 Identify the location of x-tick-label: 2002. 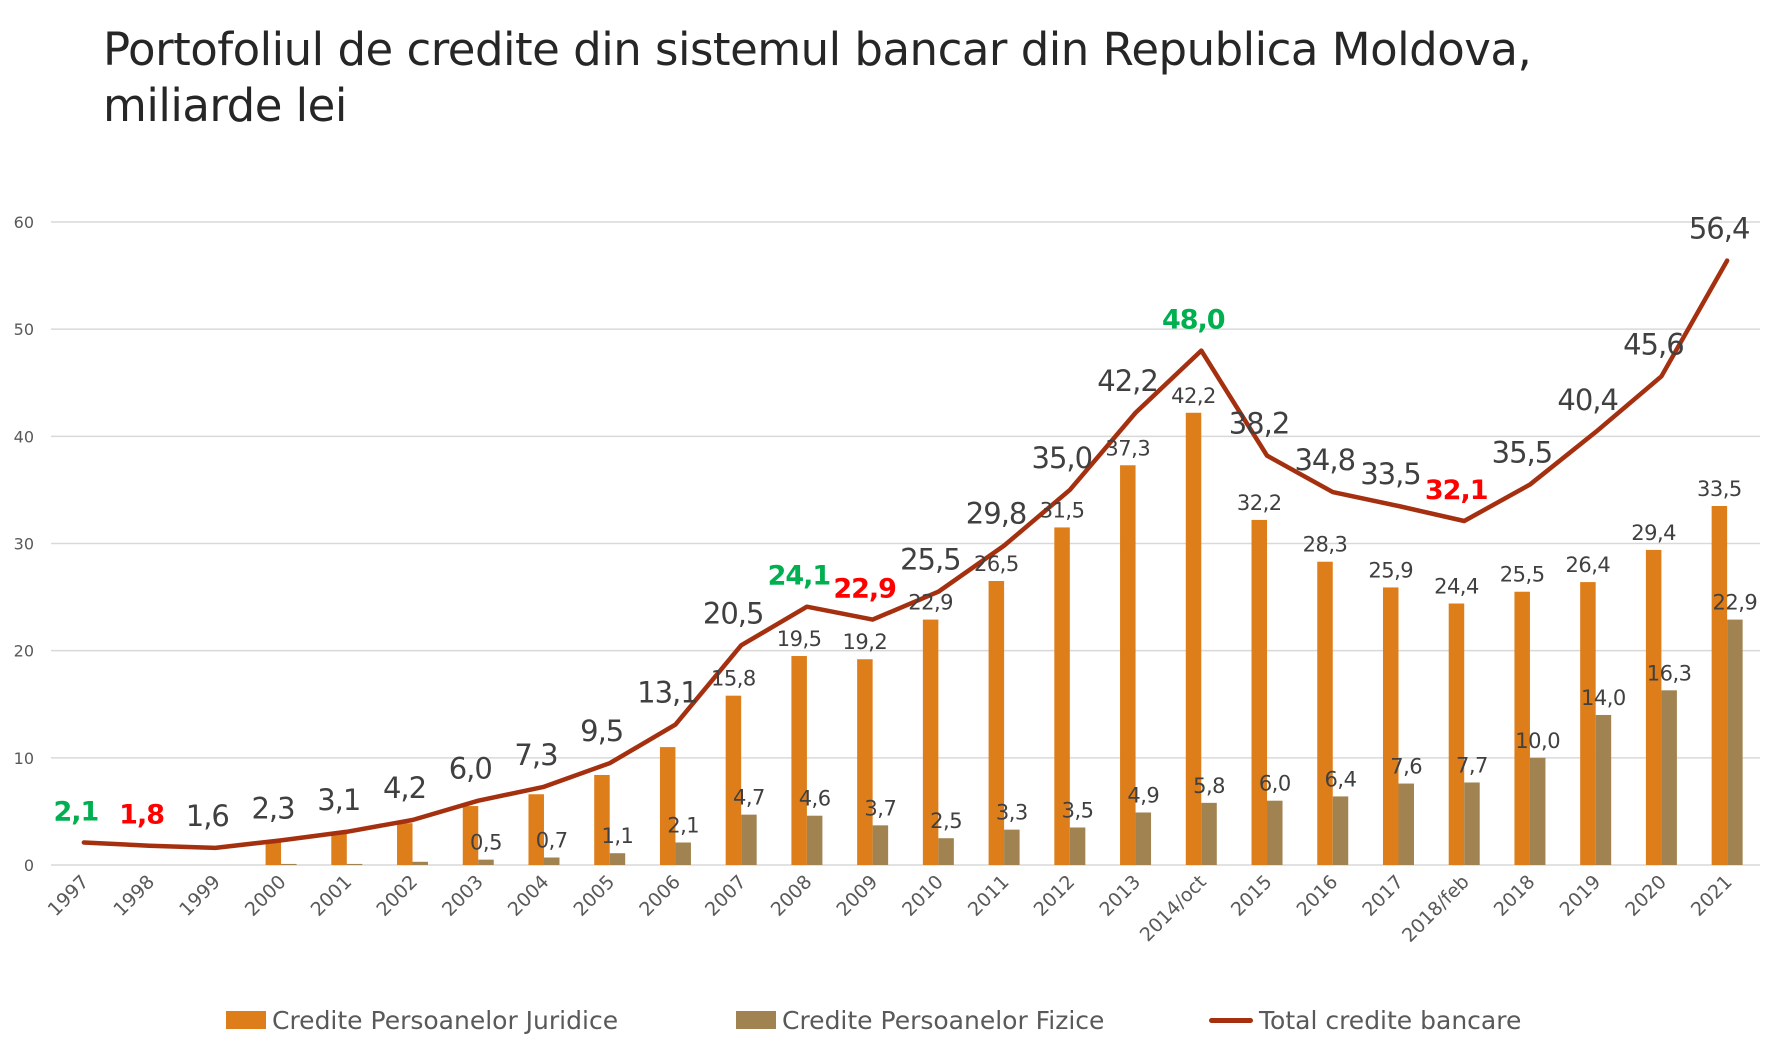
(397, 896).